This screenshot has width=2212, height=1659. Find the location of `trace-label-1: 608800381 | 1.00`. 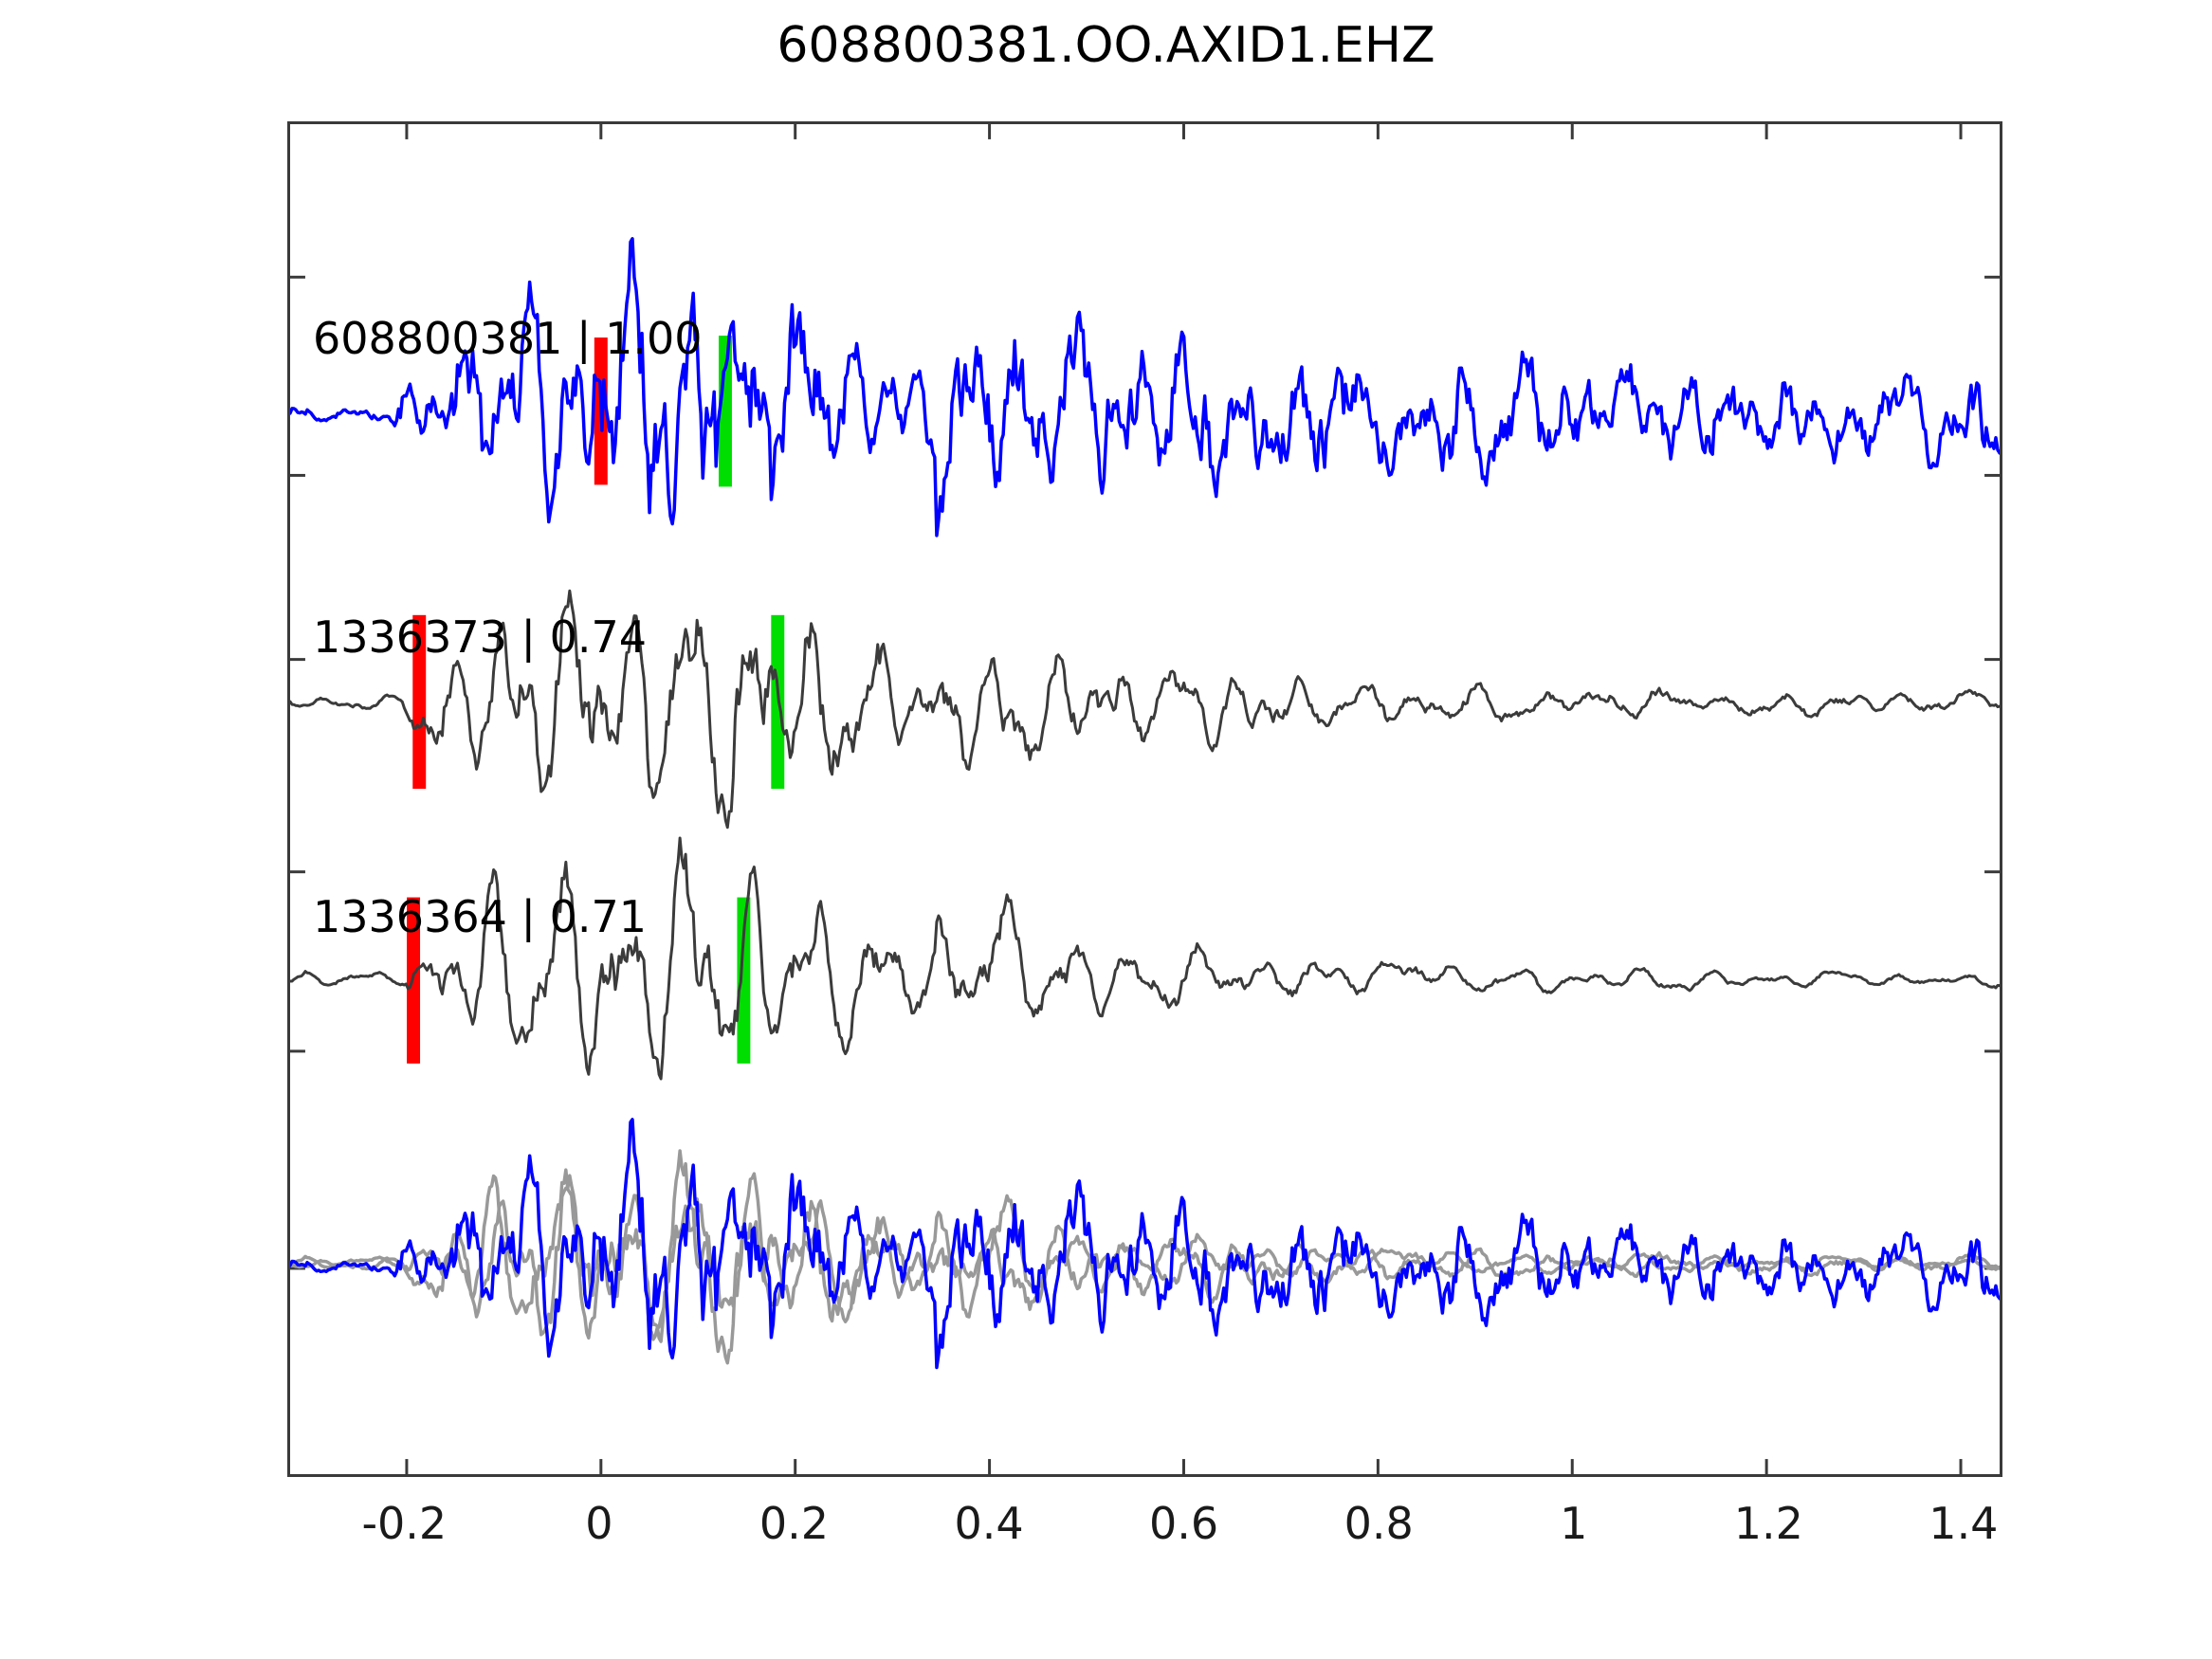

trace-label-1: 608800381 | 1.00 is located at coordinates (508, 338).